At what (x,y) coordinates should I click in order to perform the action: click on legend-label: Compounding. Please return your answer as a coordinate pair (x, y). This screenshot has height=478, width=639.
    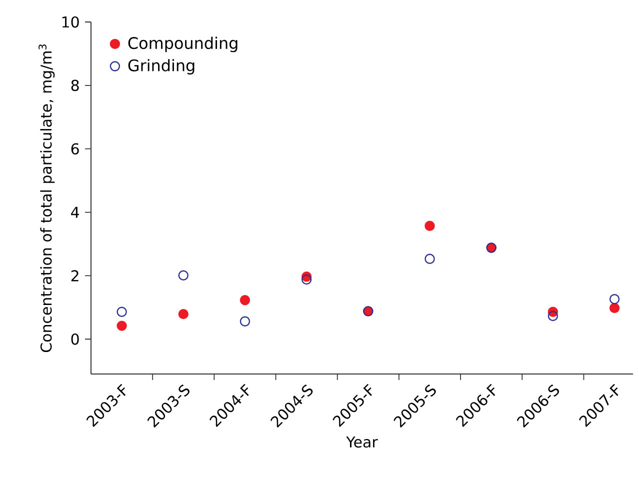
    Looking at the image, I should click on (183, 44).